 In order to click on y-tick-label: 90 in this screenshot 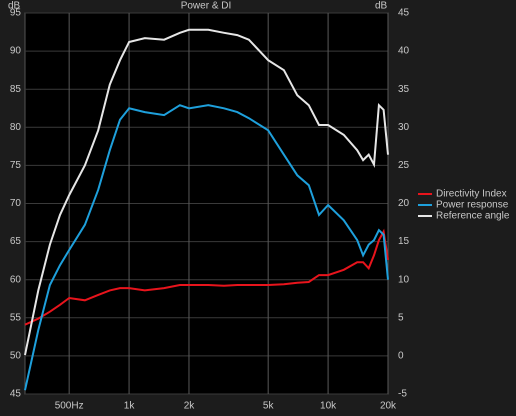, I will do `click(16, 51)`.